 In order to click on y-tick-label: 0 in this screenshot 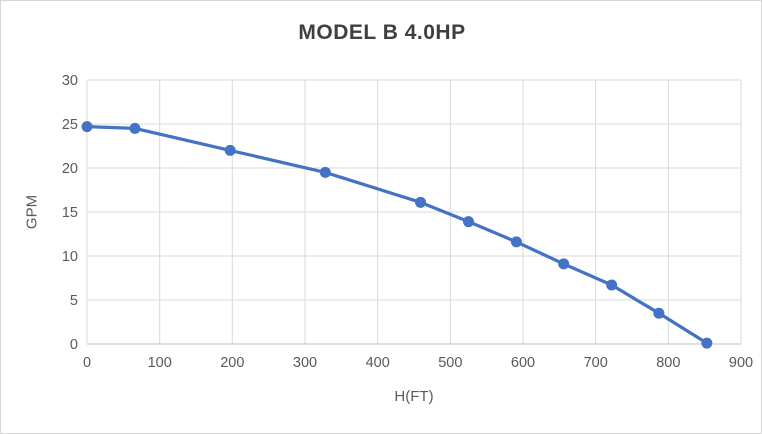, I will do `click(74, 345)`.